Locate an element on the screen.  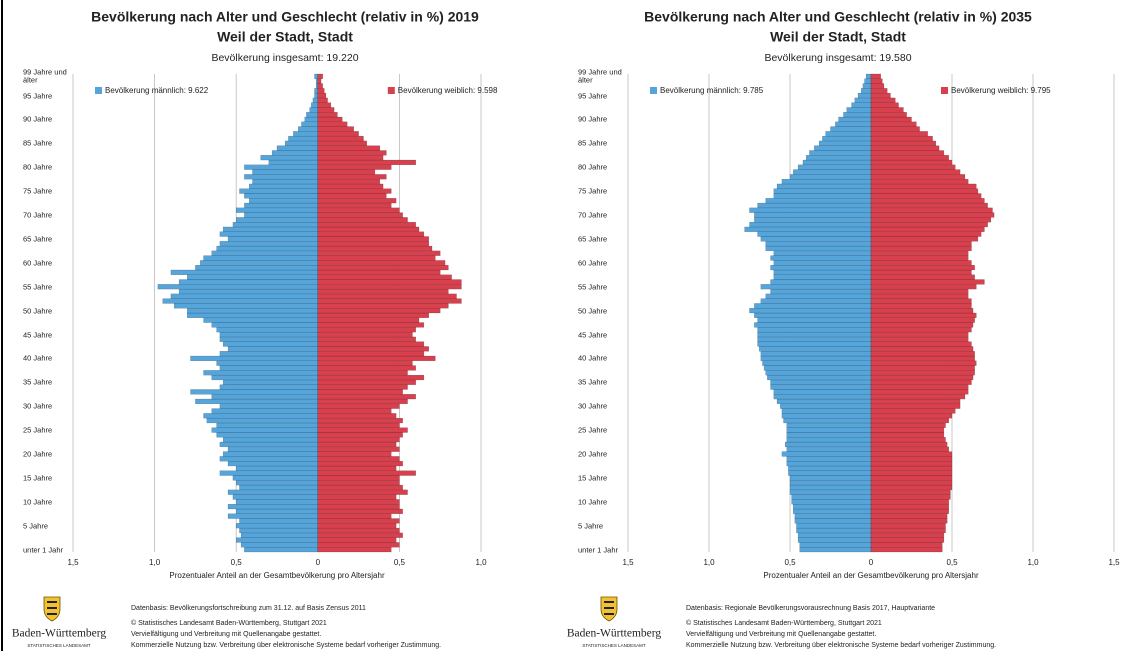
y-tick-label: 10 Jahre is located at coordinates (38, 502).